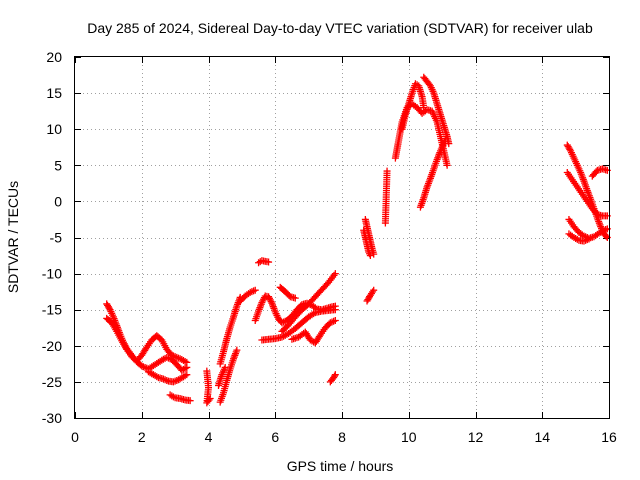  I want to click on y-tick-label: -25, so click(52, 382).